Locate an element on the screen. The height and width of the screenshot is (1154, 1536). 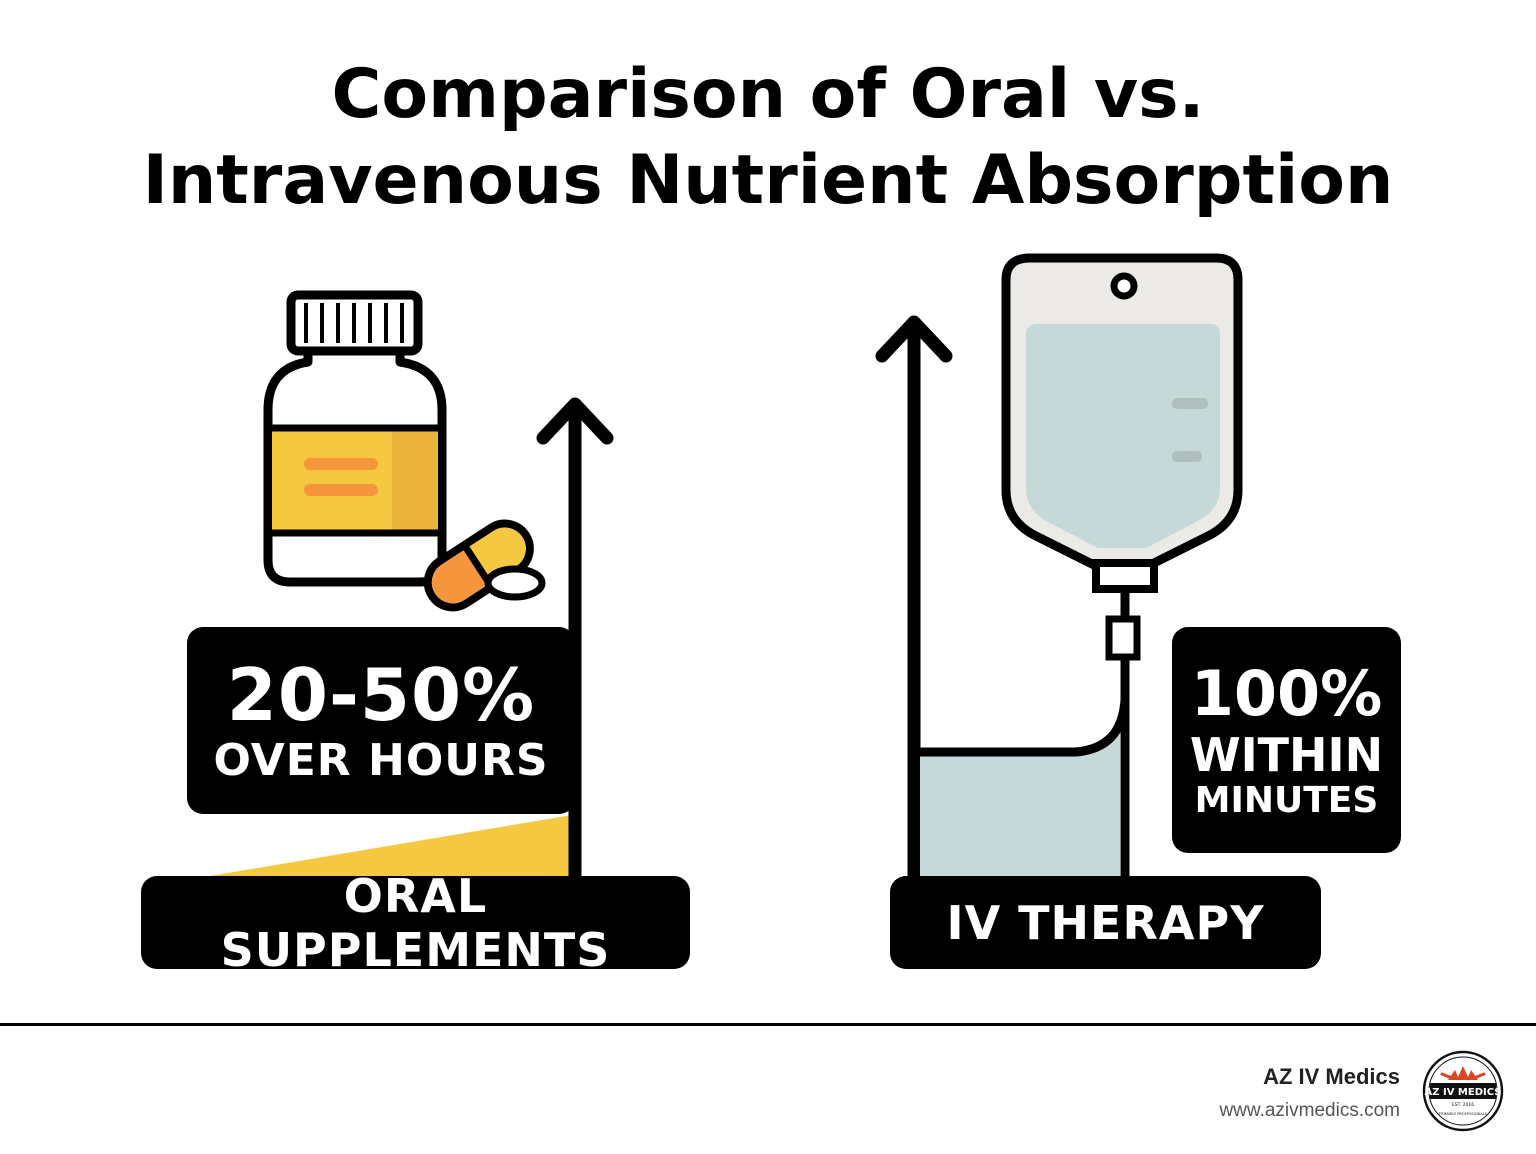
iv-stat-caption-line2: MINUTES is located at coordinates (1286, 800).